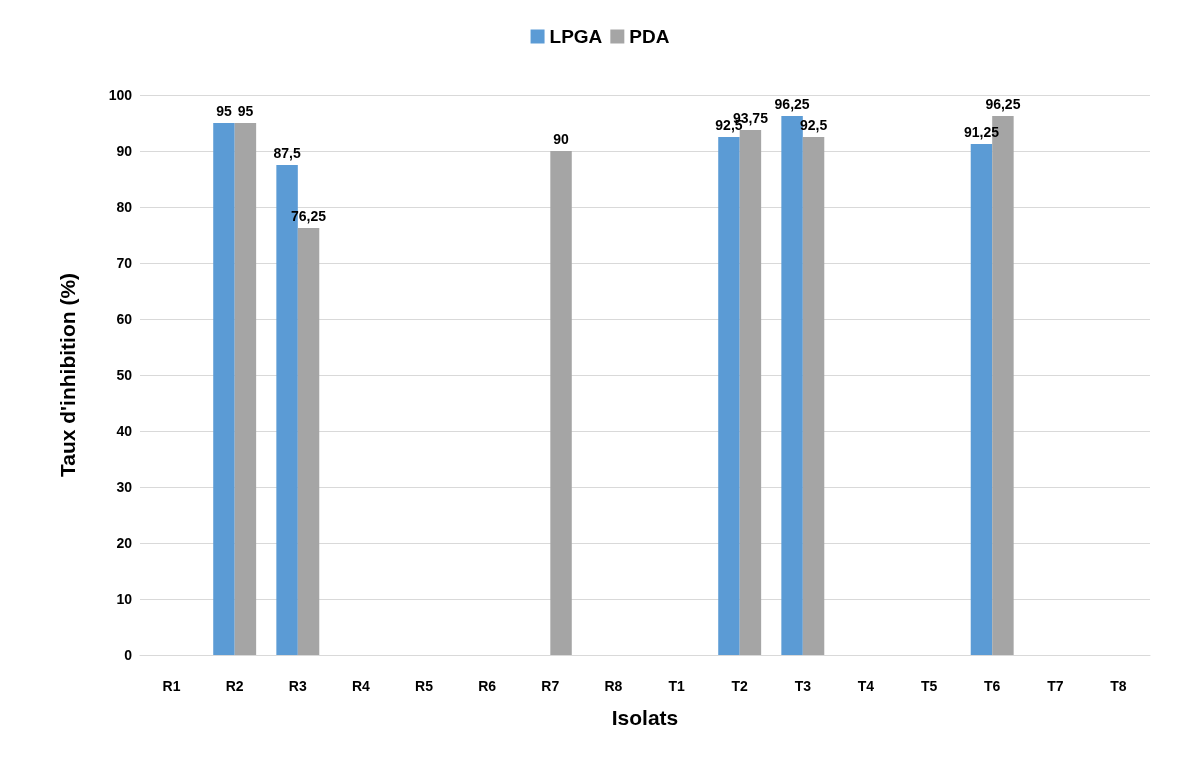  I want to click on y-tick-label: 70, so click(124, 263).